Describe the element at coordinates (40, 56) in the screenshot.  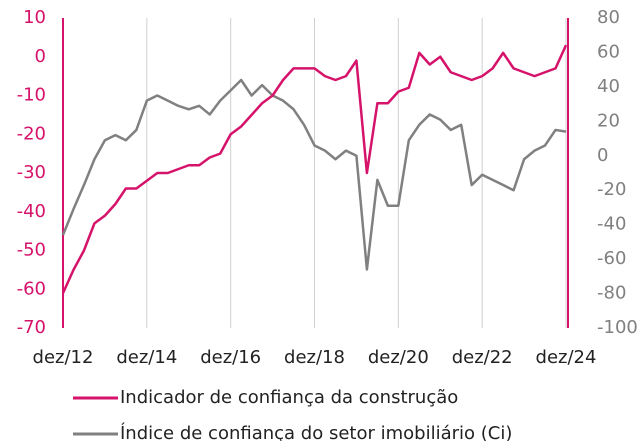
I see `y-tick-label: 0` at that location.